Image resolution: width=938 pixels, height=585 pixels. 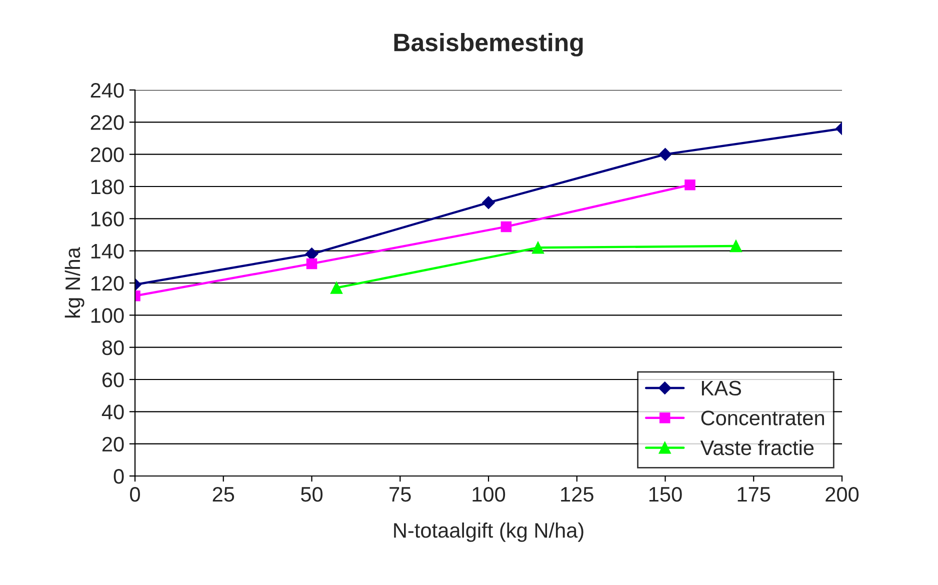 What do you see at coordinates (754, 494) in the screenshot?
I see `x-tick-label: 175` at bounding box center [754, 494].